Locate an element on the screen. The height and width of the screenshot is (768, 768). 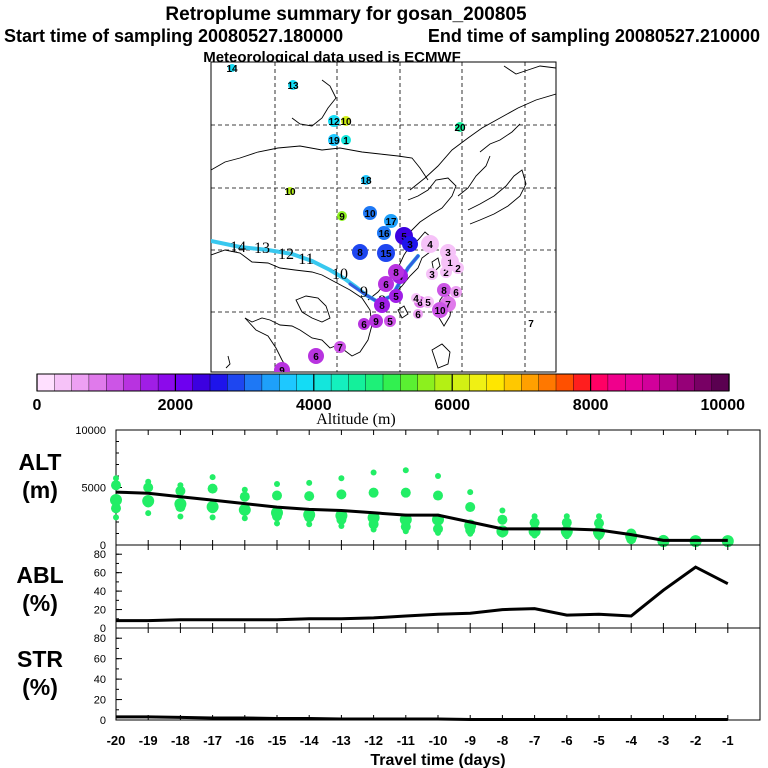
map-marker: 19 is located at coordinates (334, 140).